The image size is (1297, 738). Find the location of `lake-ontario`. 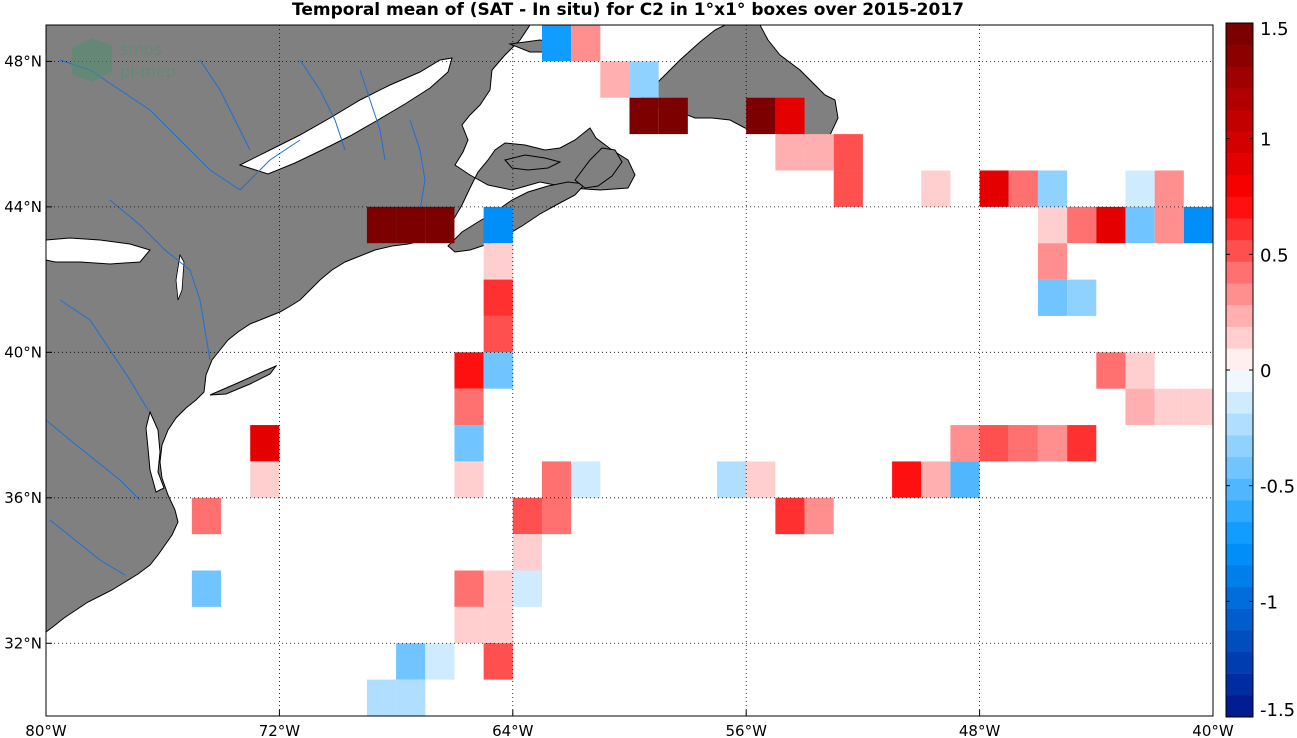

lake-ontario is located at coordinates (98, 251).